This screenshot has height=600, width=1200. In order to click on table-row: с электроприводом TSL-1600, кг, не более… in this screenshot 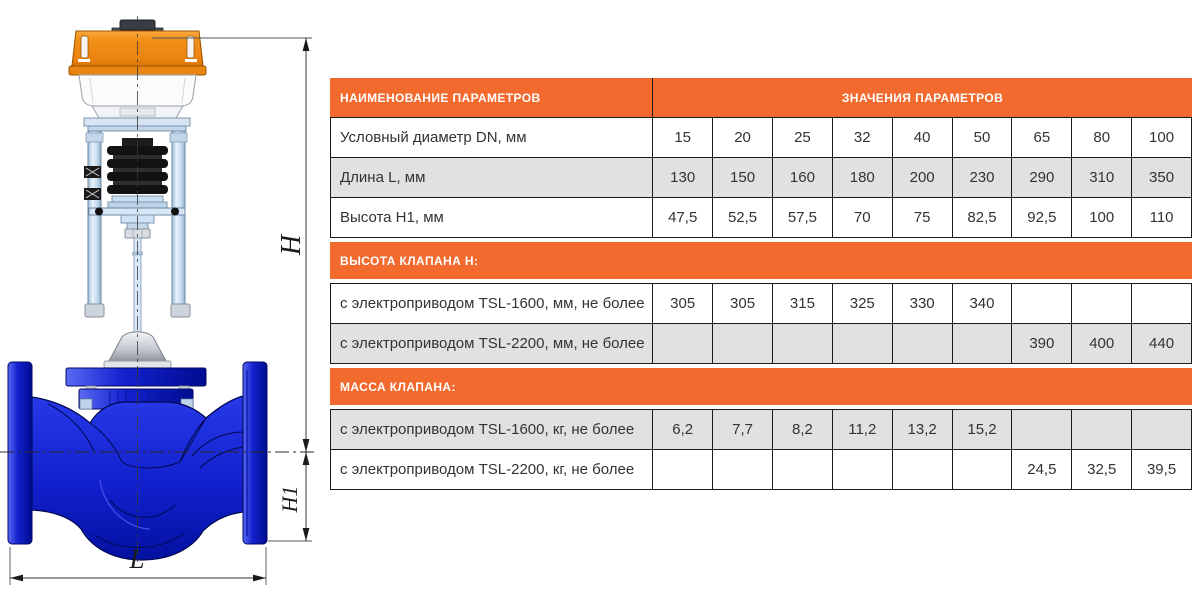, I will do `click(761, 429)`.